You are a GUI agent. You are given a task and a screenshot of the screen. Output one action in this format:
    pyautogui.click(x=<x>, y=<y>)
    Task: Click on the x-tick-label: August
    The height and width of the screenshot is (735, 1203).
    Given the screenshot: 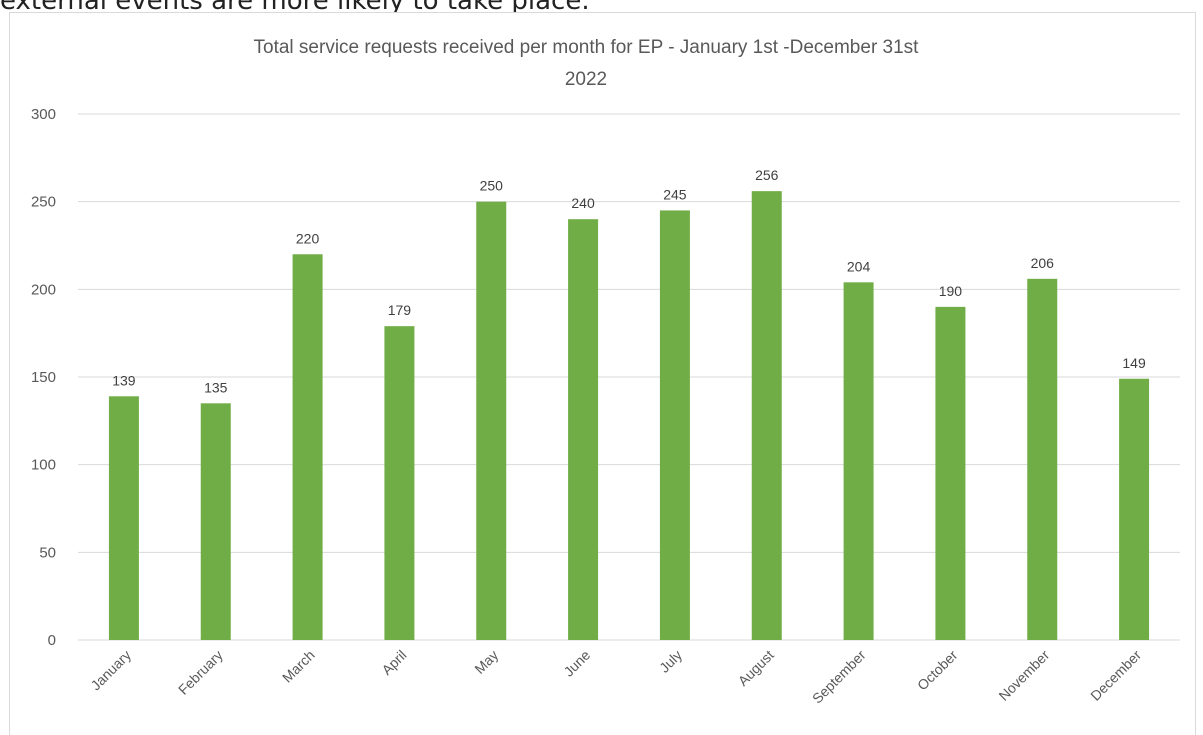 What is the action you would take?
    pyautogui.click(x=756, y=668)
    